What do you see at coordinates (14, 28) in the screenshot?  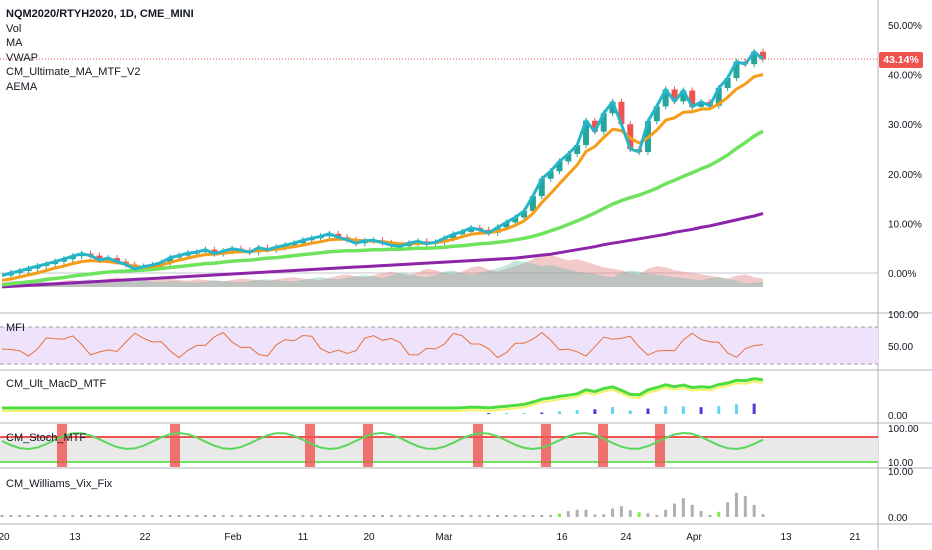 I see `legend-item-vol: Vol` at bounding box center [14, 28].